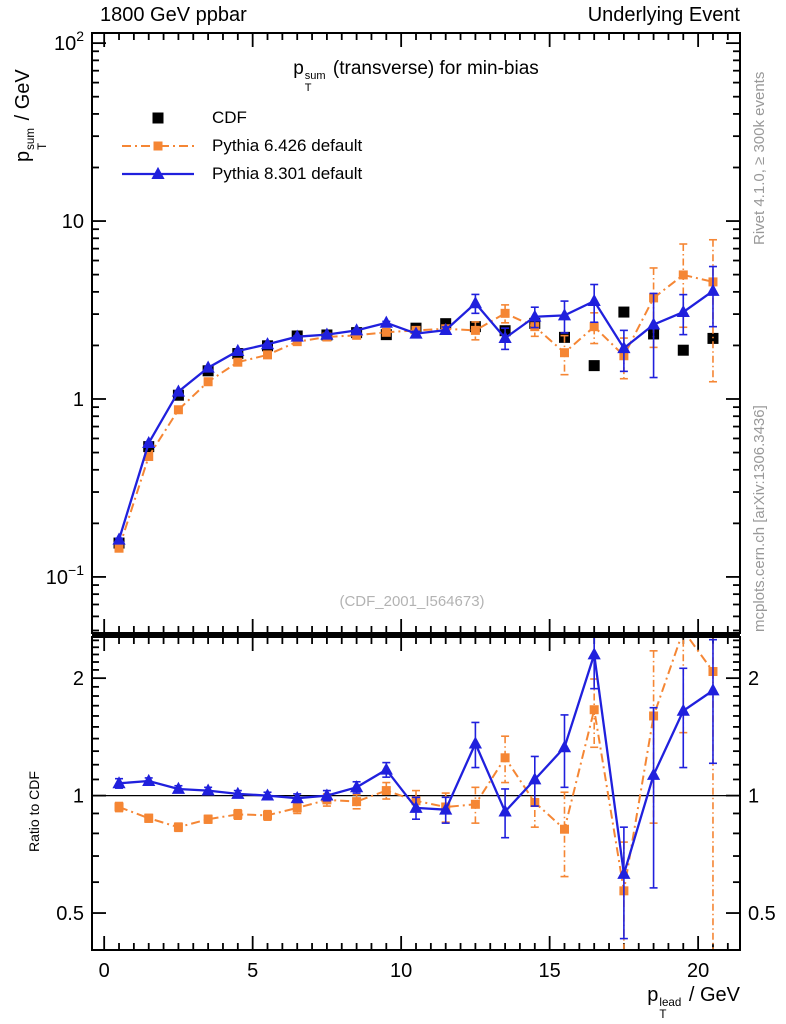 This screenshot has height=1024, width=786. Describe the element at coordinates (43, 146) in the screenshot. I see `y-axis-title-sub: T` at that location.